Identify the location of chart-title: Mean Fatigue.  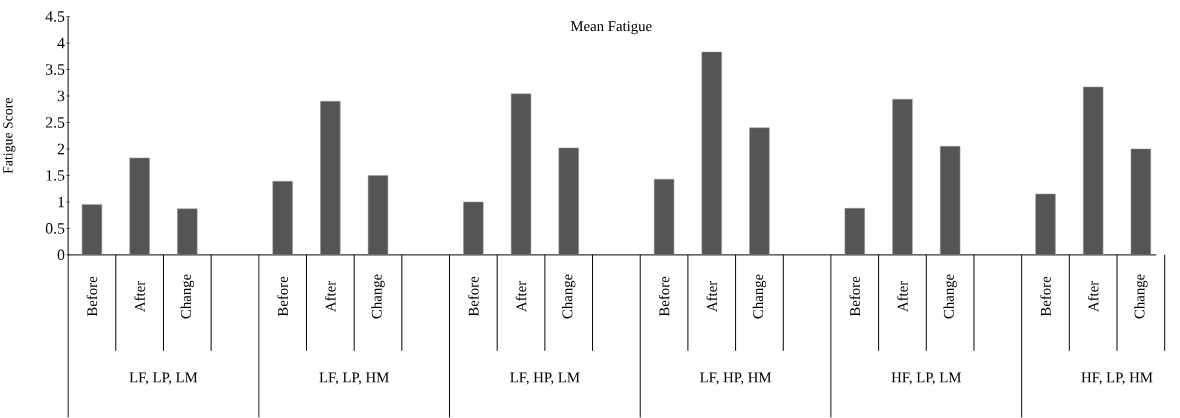
(611, 28).